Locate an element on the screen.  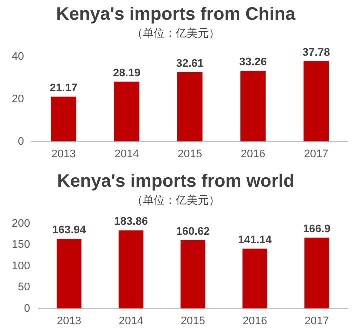
data-label: 28.19 is located at coordinates (127, 73).